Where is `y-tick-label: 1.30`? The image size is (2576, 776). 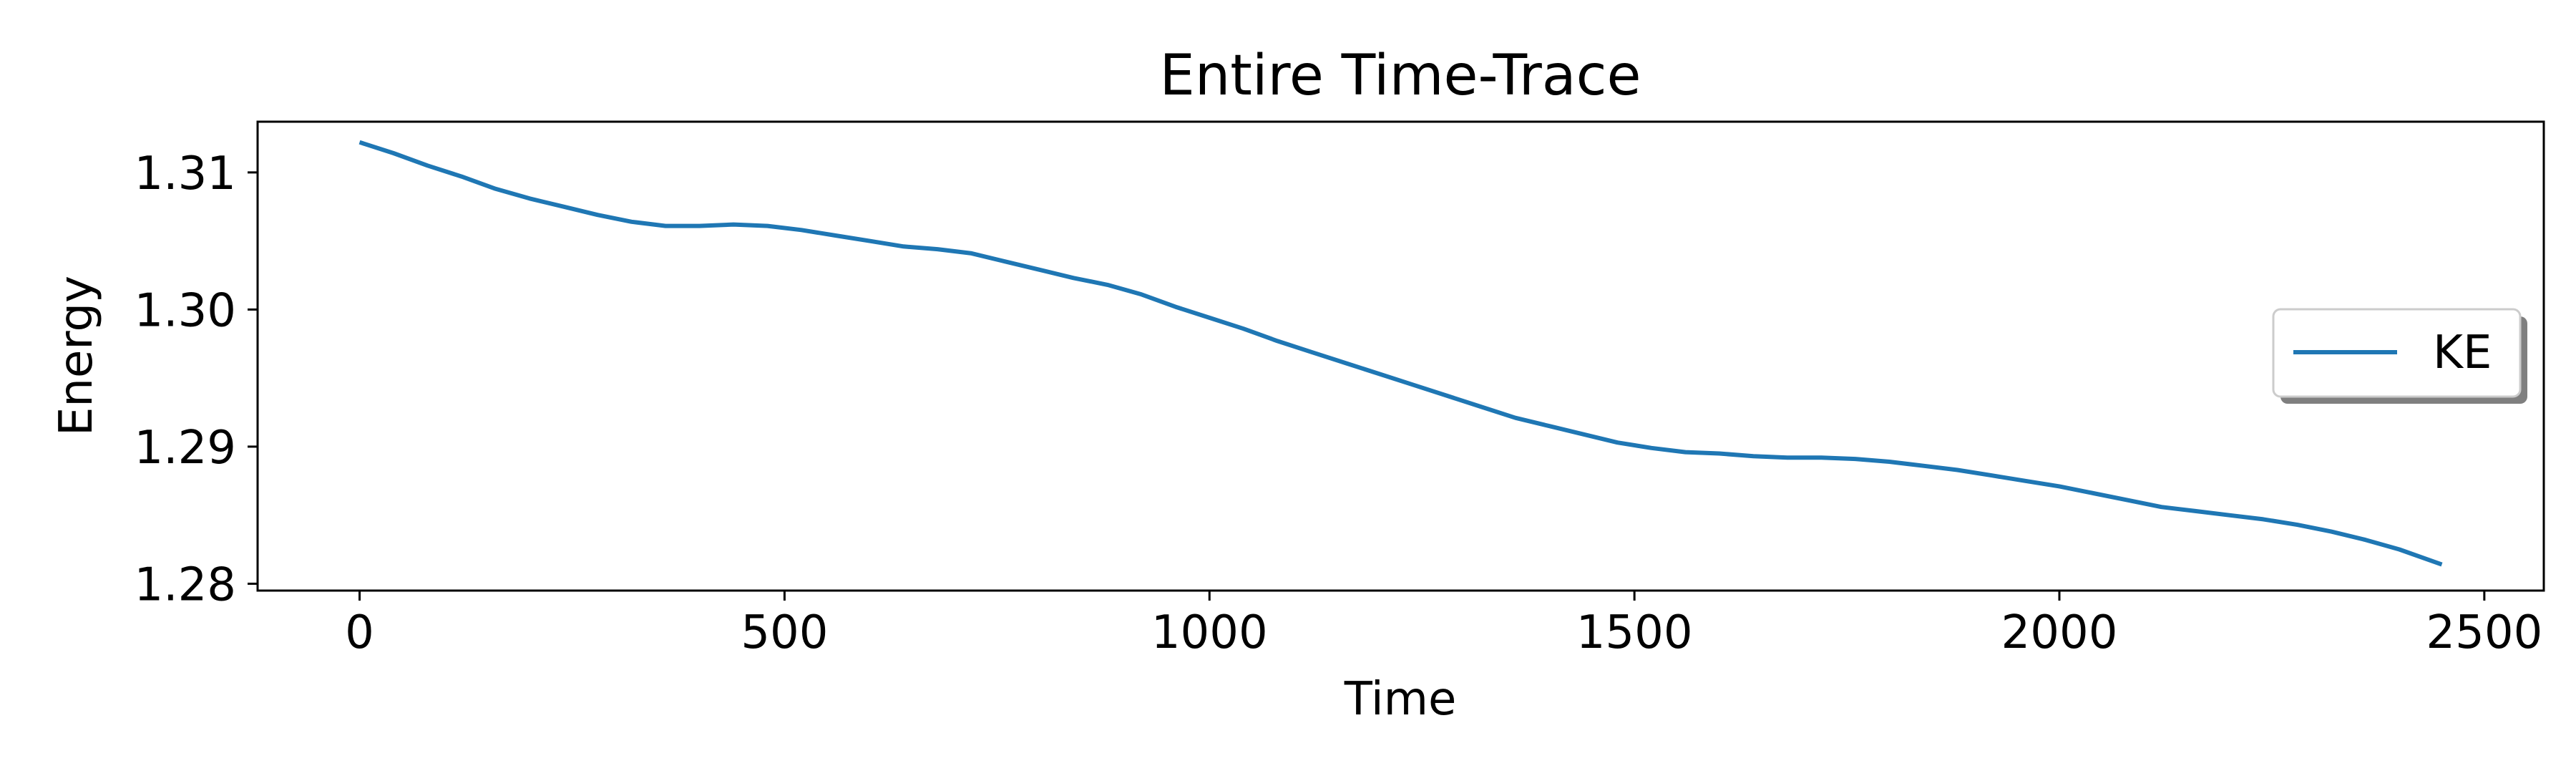 y-tick-label: 1.30 is located at coordinates (186, 310).